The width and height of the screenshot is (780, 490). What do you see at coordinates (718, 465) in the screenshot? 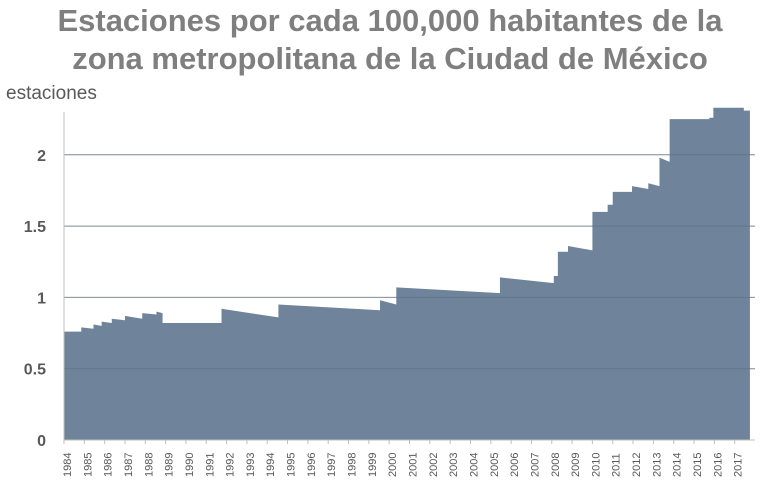
I see `x-tick-label: 2016` at bounding box center [718, 465].